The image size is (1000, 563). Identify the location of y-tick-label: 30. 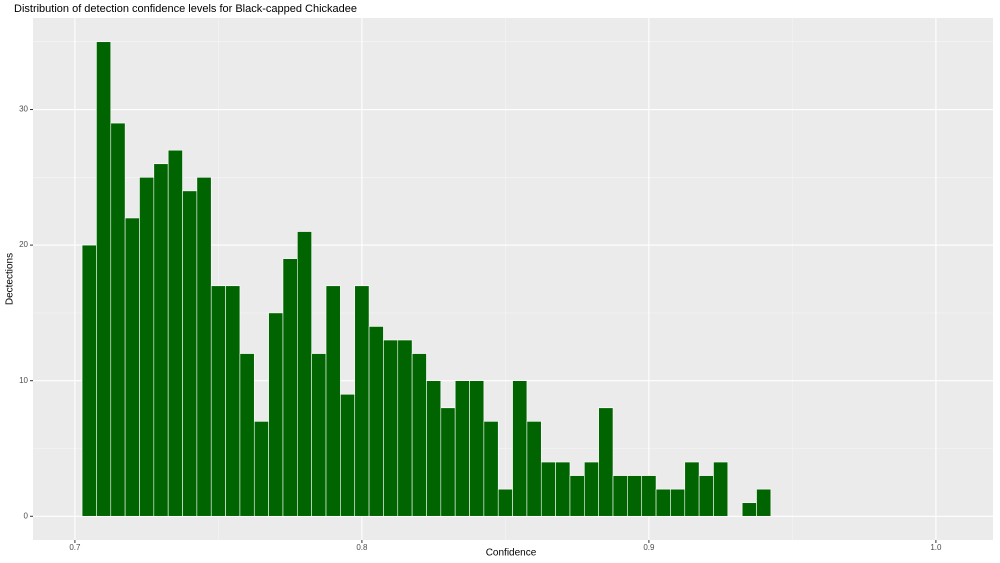
(23, 109).